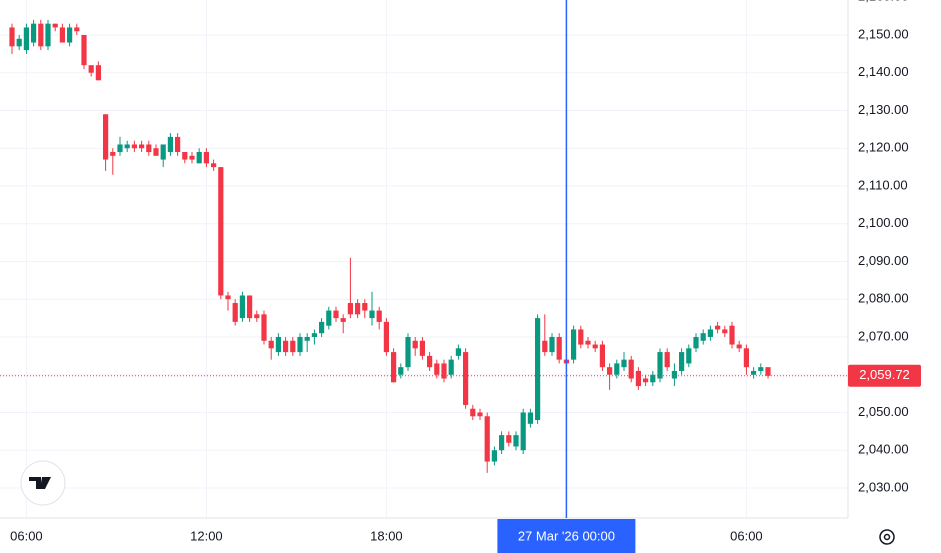  What do you see at coordinates (883, 411) in the screenshot?
I see `y-tick-label: 2,050.00` at bounding box center [883, 411].